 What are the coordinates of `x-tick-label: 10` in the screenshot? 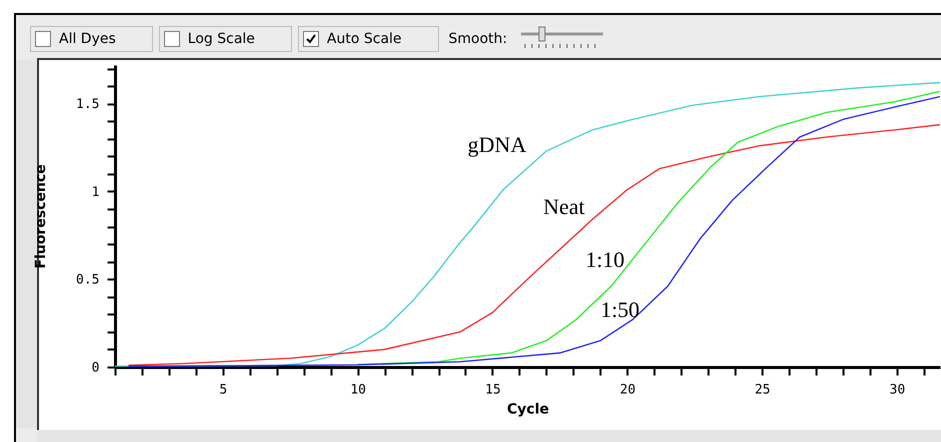 It's located at (358, 390).